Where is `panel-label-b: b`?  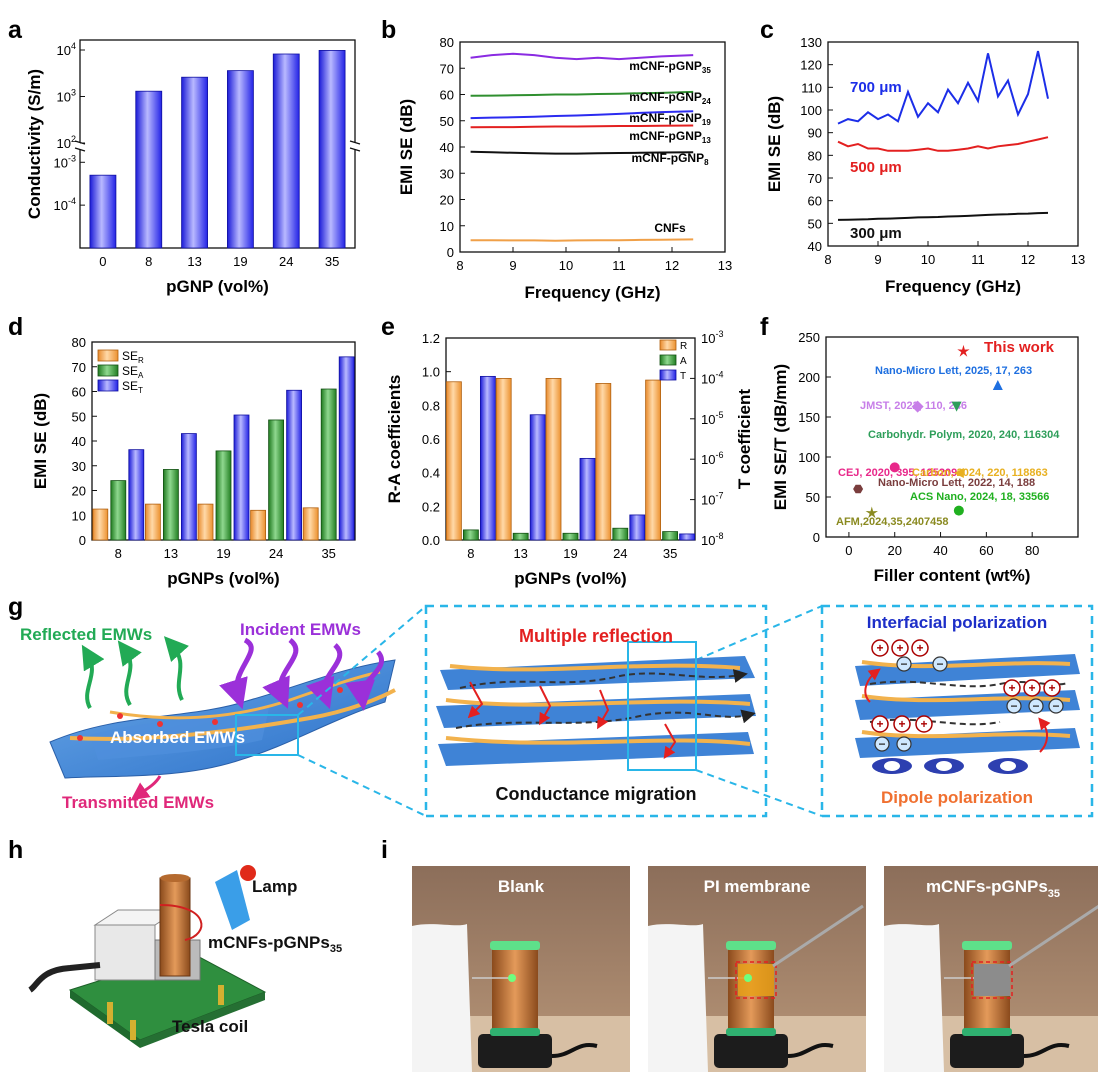 panel-label-b: b is located at coordinates (388, 30).